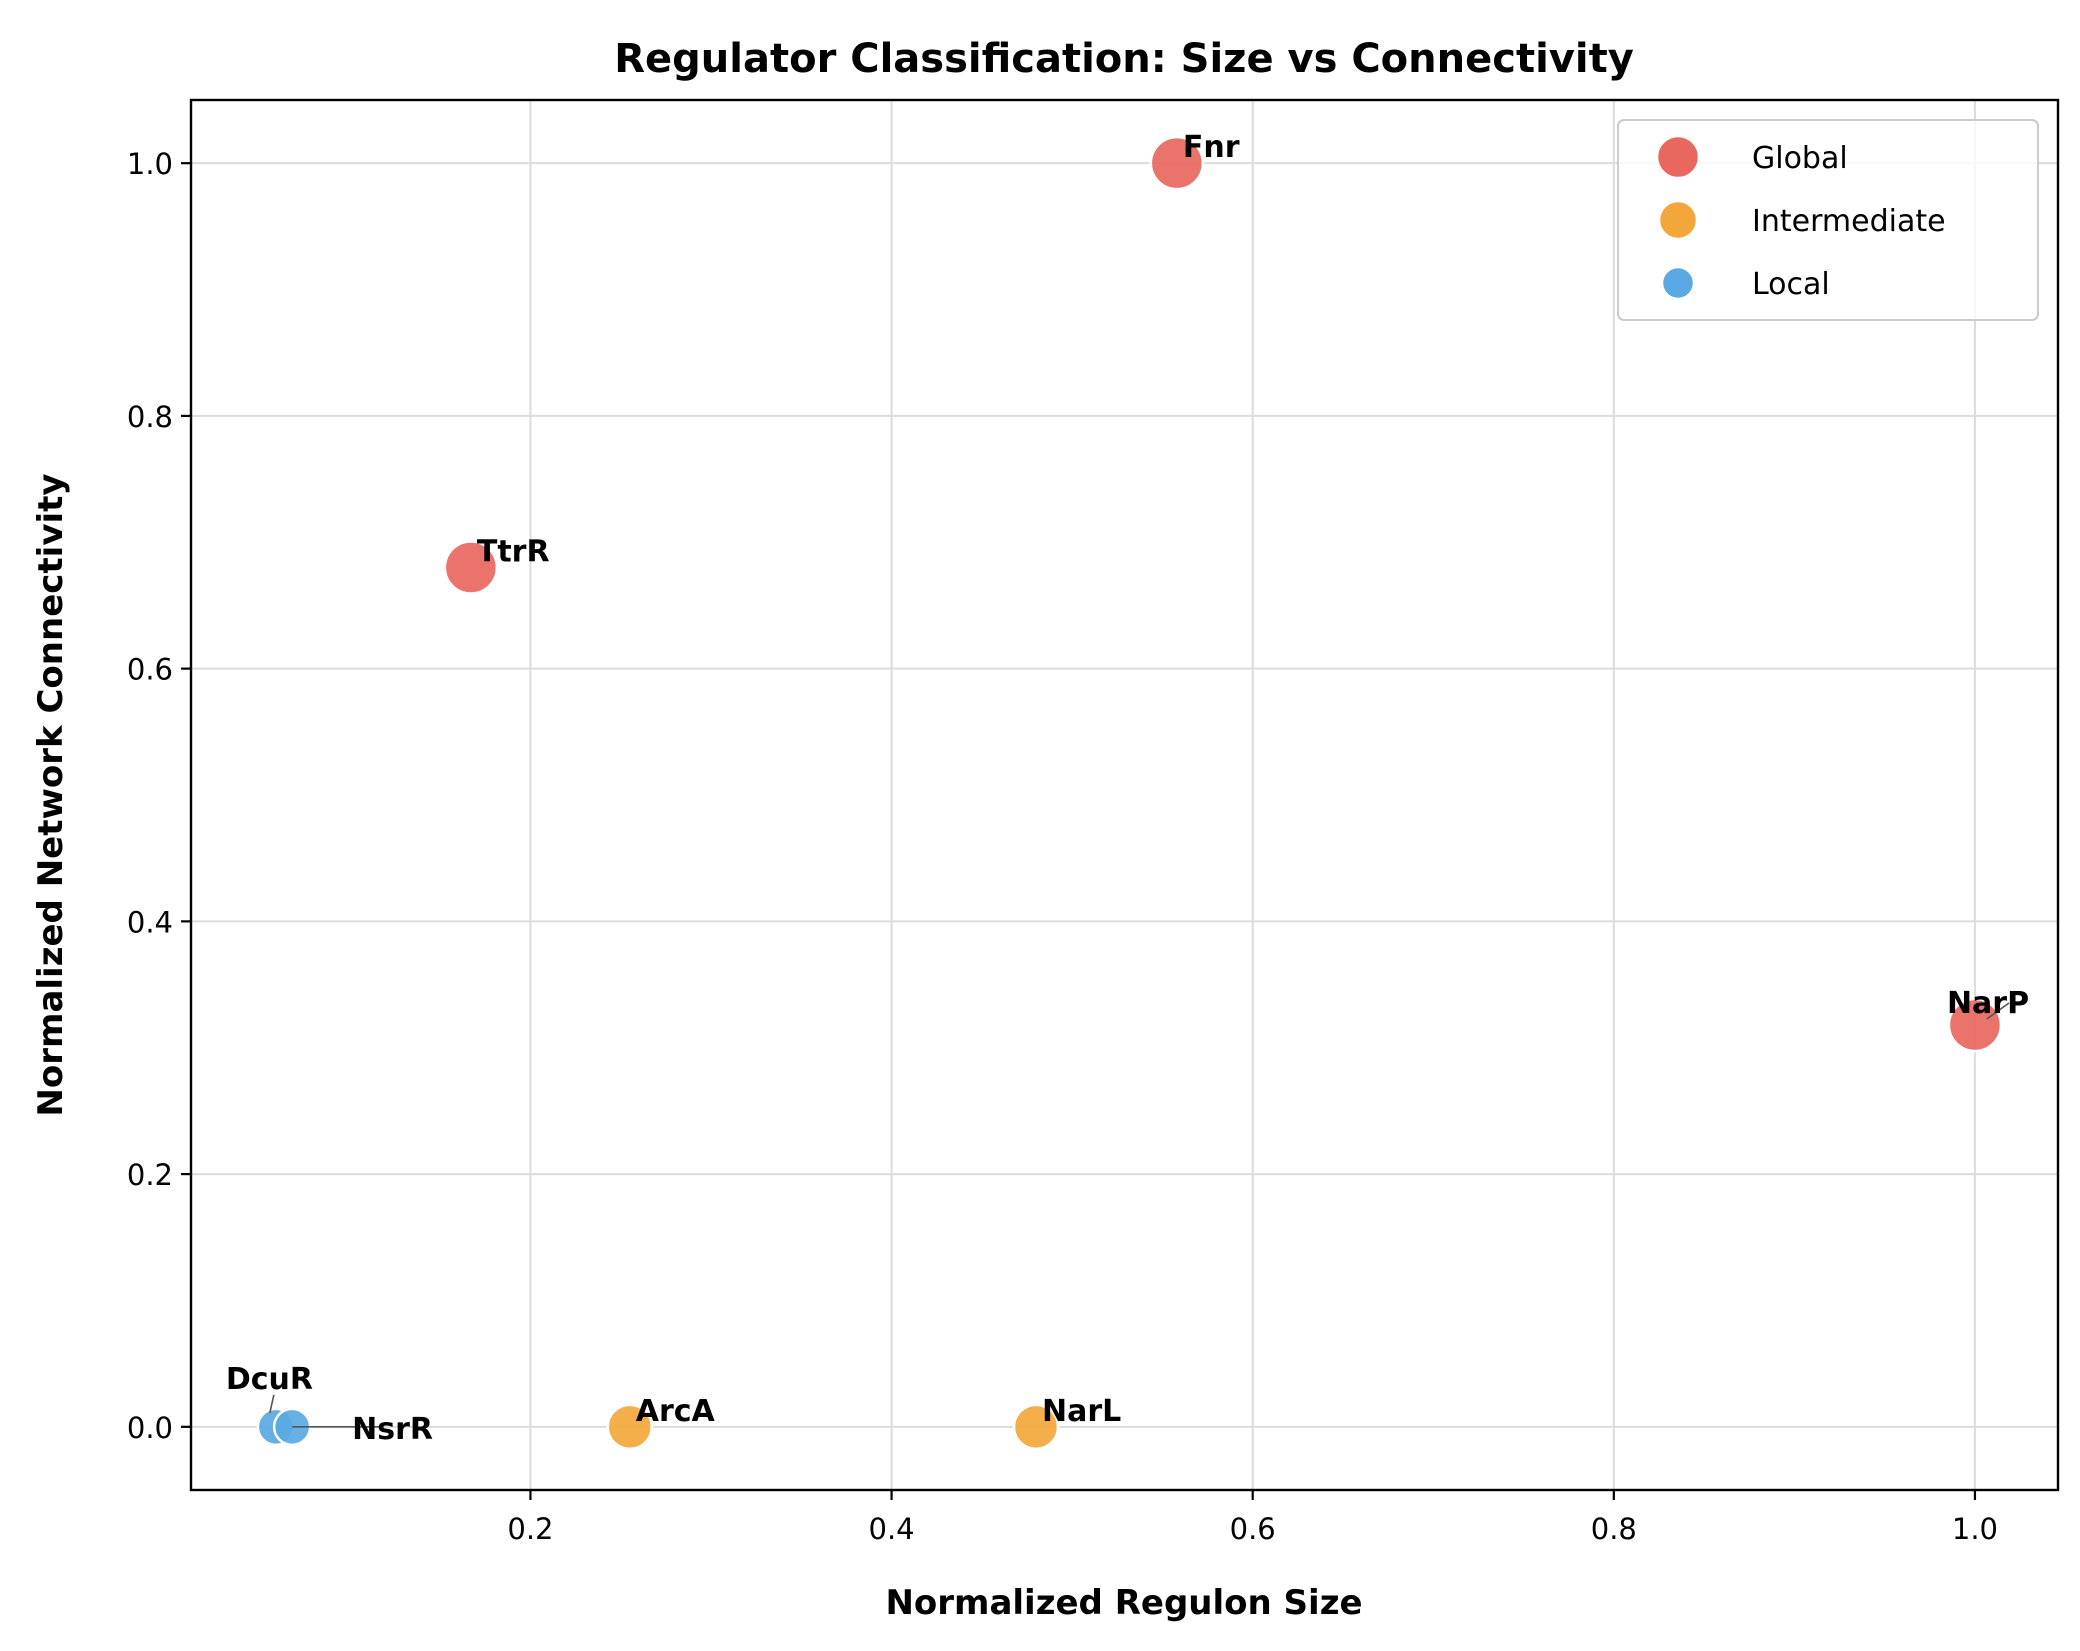  I want to click on point-label-fnr: Fnr, so click(1211, 147).